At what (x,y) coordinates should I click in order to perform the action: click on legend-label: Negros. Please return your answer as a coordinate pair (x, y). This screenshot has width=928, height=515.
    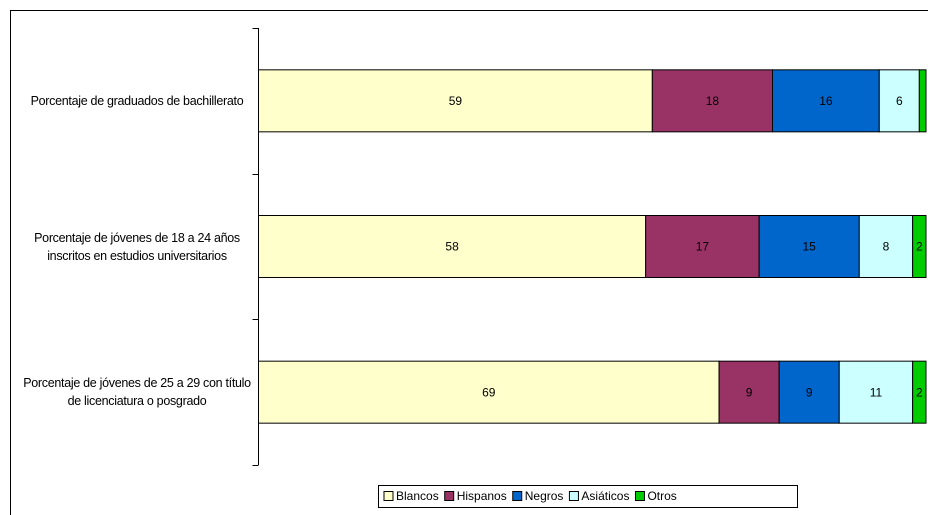
    Looking at the image, I should click on (544, 496).